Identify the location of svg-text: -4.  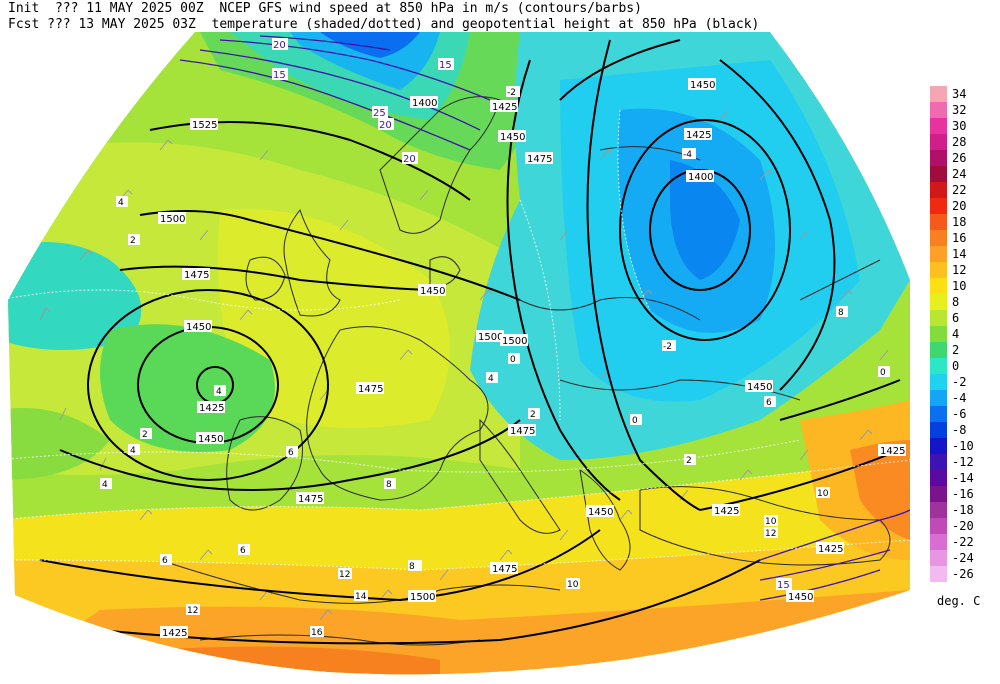
(687, 155).